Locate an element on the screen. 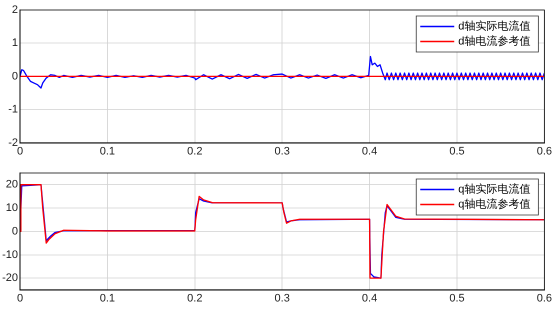  y-tick-label: -10 is located at coordinates (10, 254).